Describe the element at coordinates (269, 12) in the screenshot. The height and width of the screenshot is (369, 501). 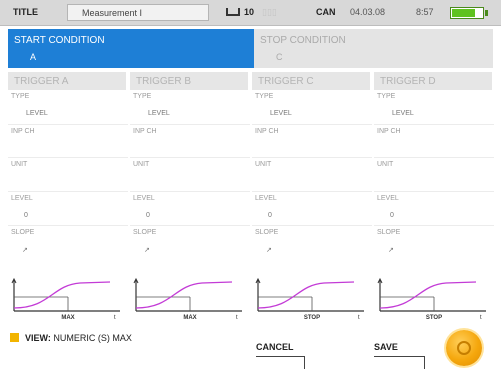
I see `inactive-indicator: ▯▯▯` at that location.